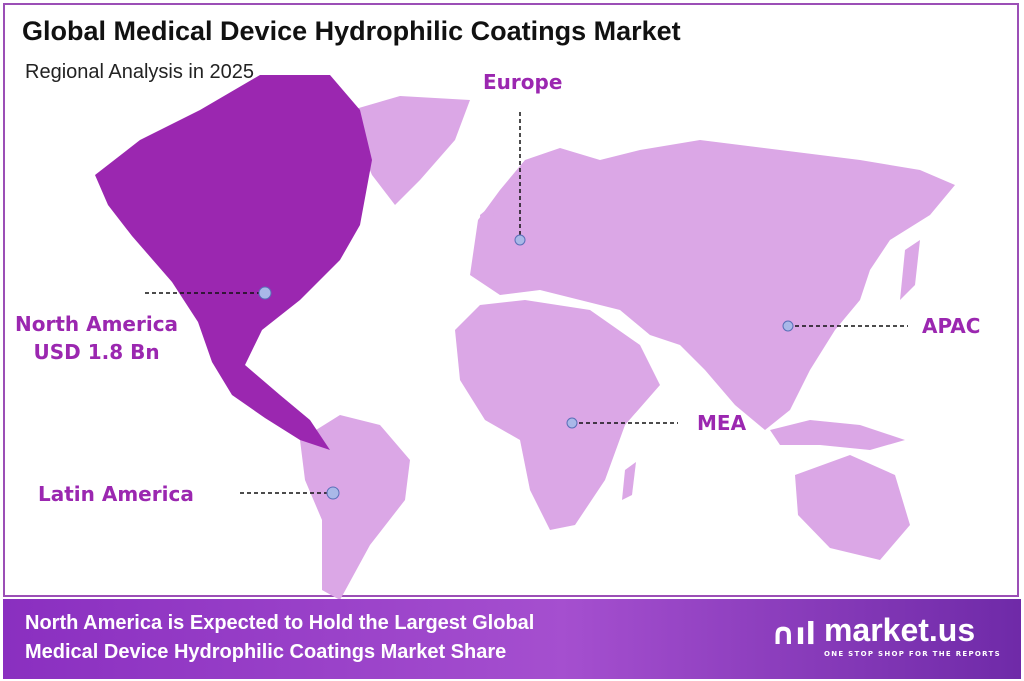 Image resolution: width=1024 pixels, height=681 pixels. What do you see at coordinates (951, 326) in the screenshot?
I see `label-apac: APAC` at bounding box center [951, 326].